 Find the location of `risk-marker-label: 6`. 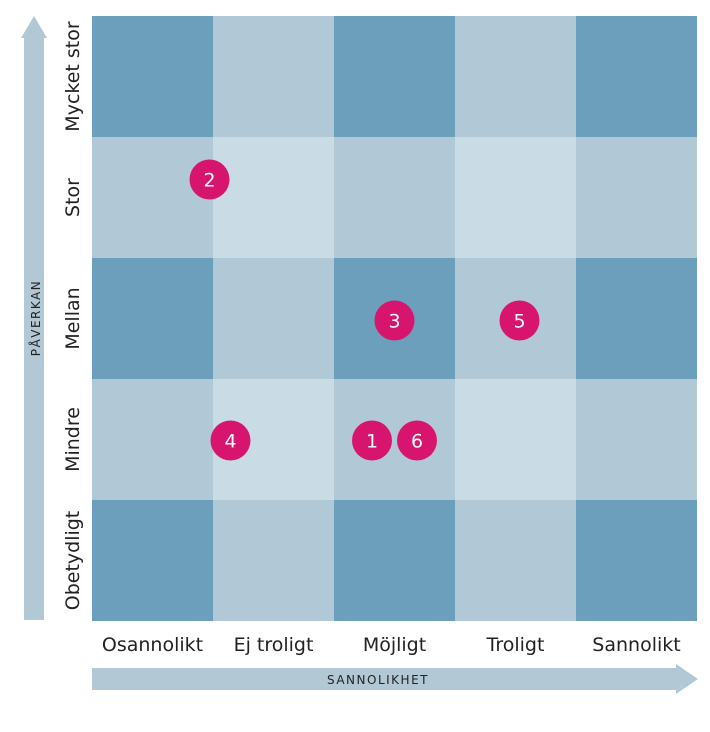

risk-marker-label: 6 is located at coordinates (417, 442).